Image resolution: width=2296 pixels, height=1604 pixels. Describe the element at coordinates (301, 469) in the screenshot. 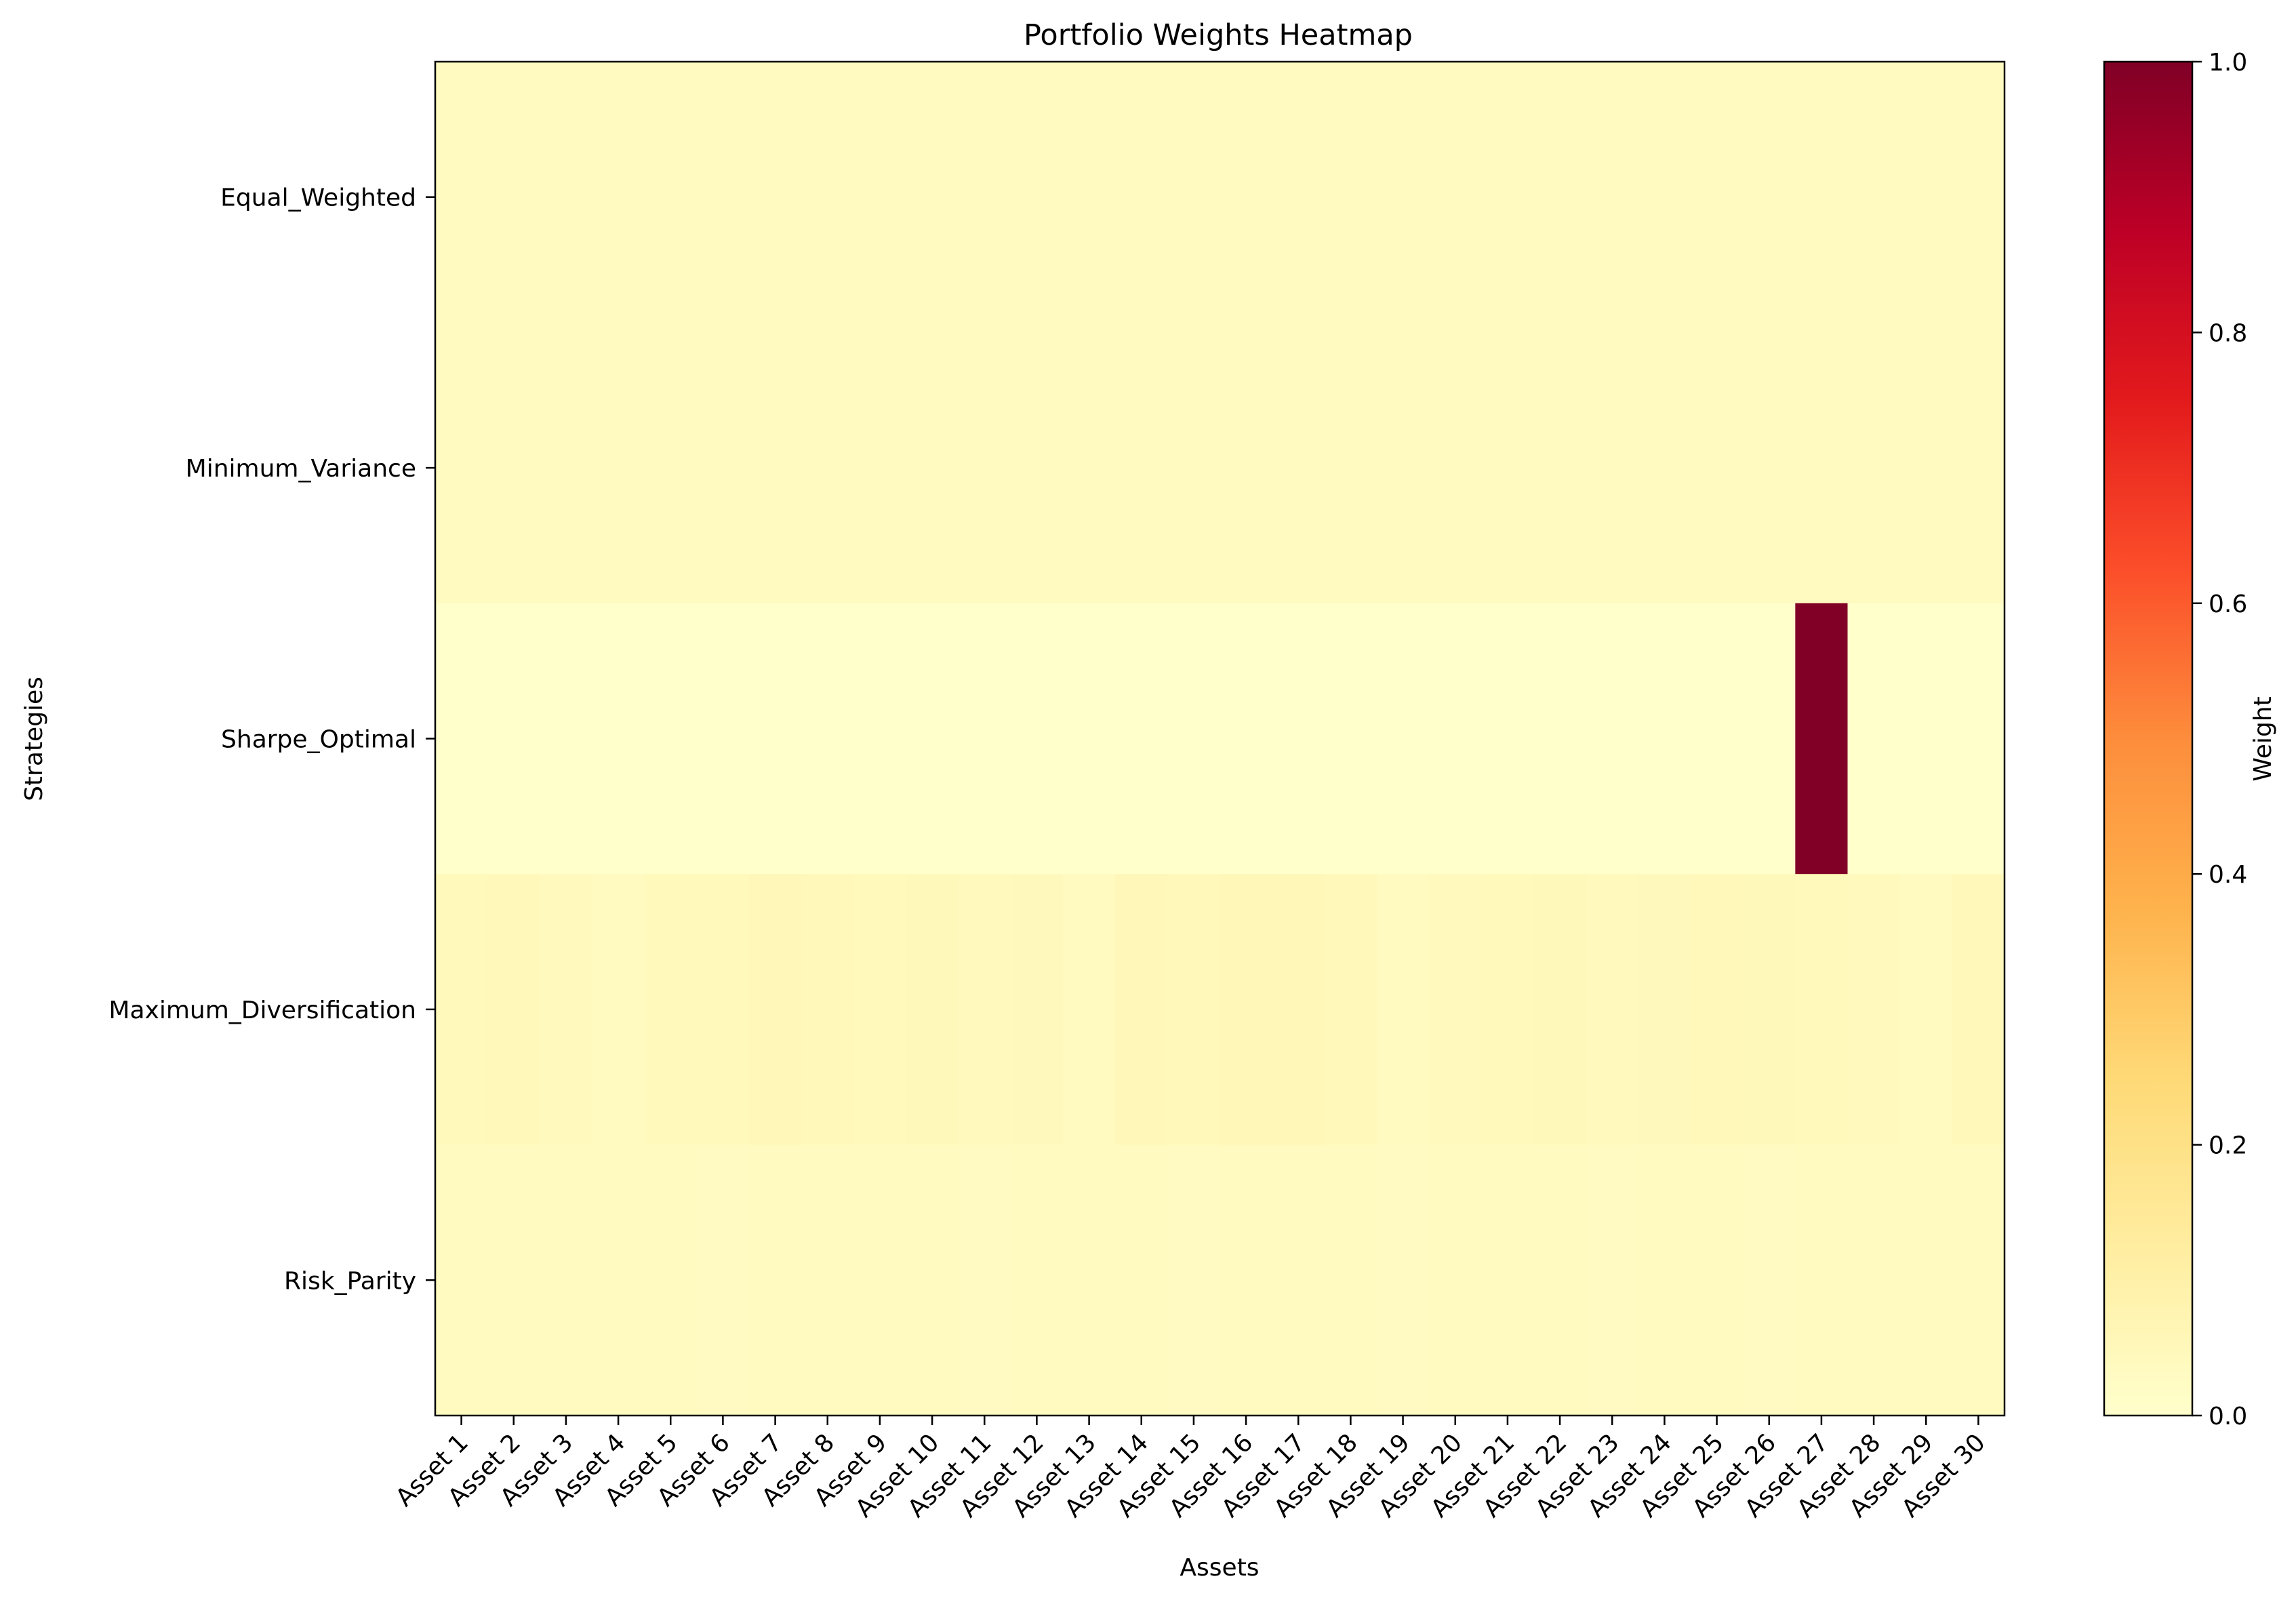

I see `y-tick-label: Minimum_Variance` at that location.